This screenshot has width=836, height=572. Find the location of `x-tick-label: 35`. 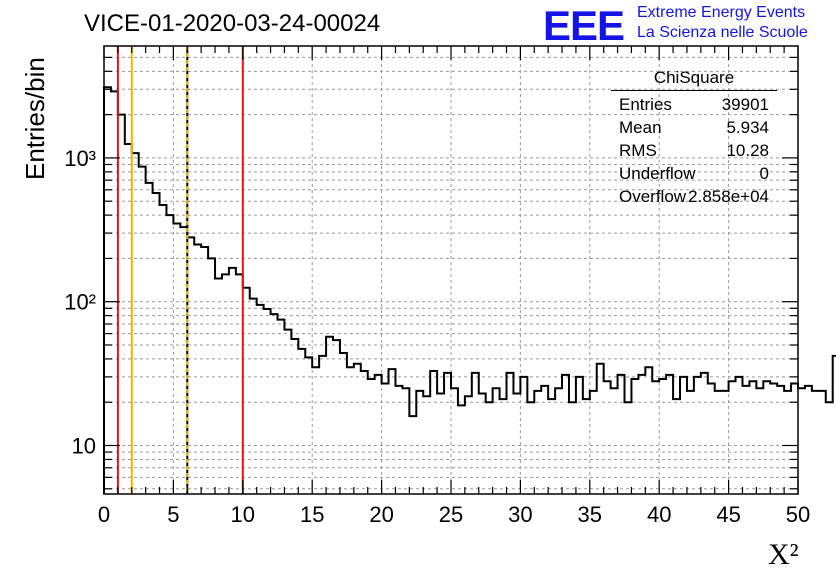

x-tick-label: 35 is located at coordinates (590, 514).